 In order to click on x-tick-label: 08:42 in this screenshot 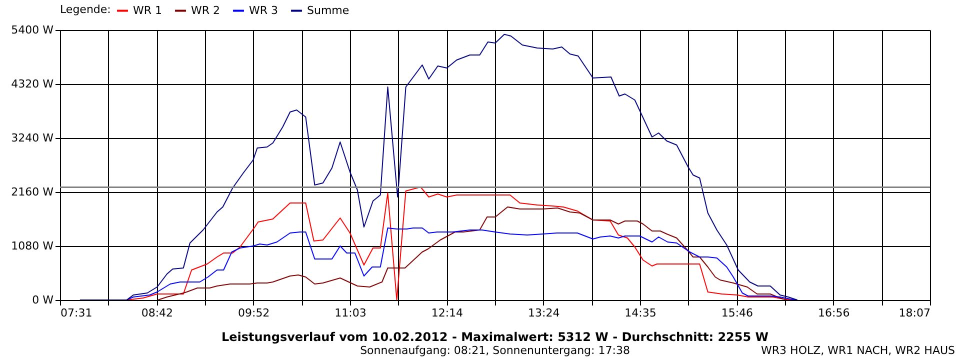, I will do `click(157, 313)`.